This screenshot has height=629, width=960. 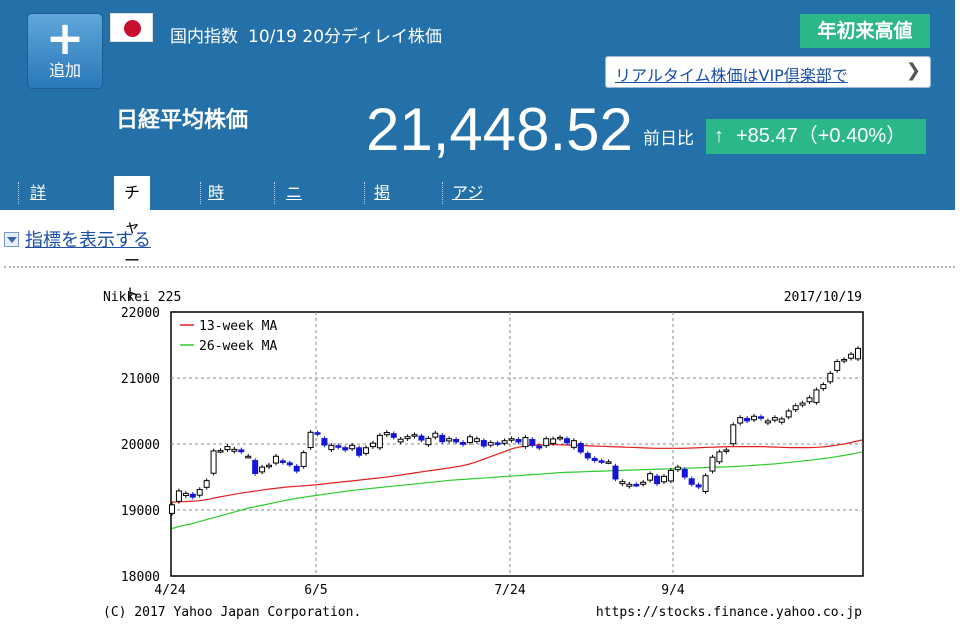 What do you see at coordinates (182, 120) in the screenshot?
I see `index-name: 日経平均株価` at bounding box center [182, 120].